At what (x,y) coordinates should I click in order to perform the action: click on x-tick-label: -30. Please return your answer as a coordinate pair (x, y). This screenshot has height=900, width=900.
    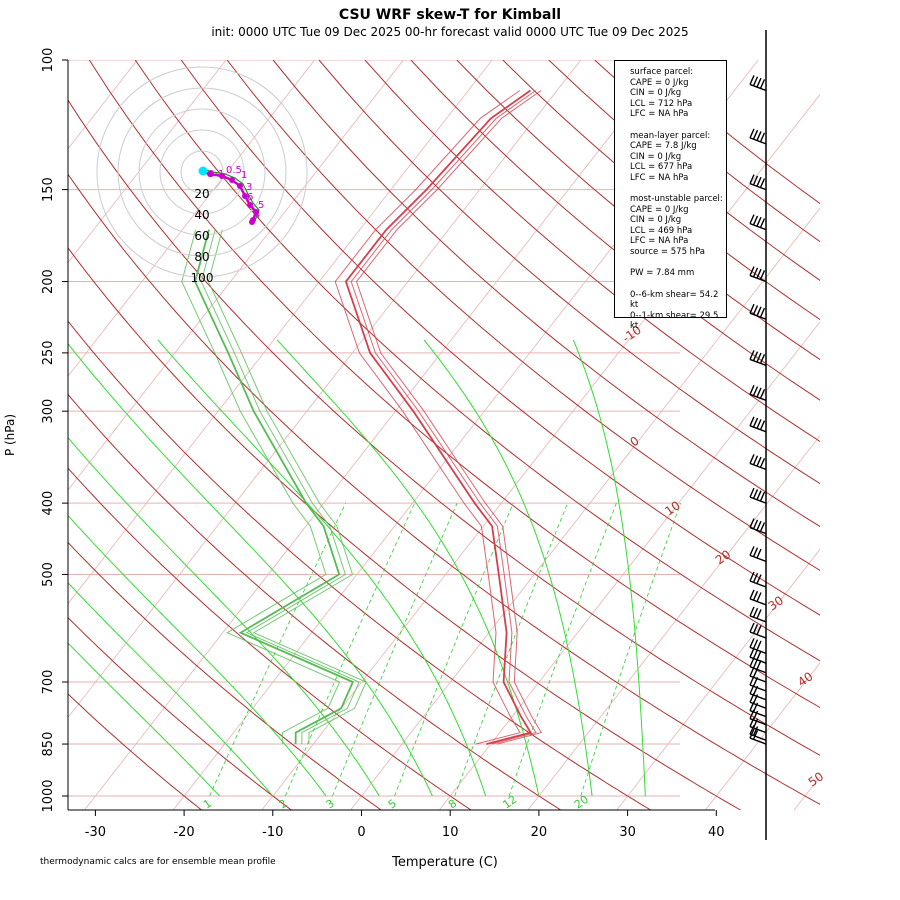
    Looking at the image, I should click on (95, 832).